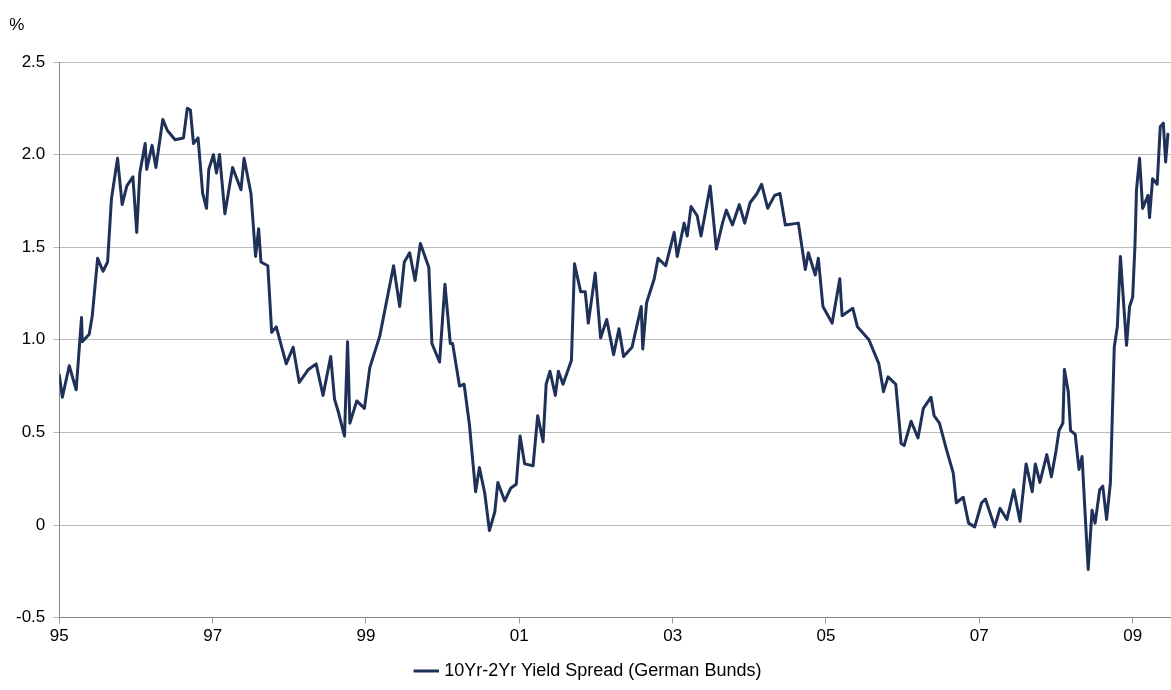 This screenshot has width=1171, height=690. Describe the element at coordinates (33, 154) in the screenshot. I see `y-tick-label: 2.0` at that location.